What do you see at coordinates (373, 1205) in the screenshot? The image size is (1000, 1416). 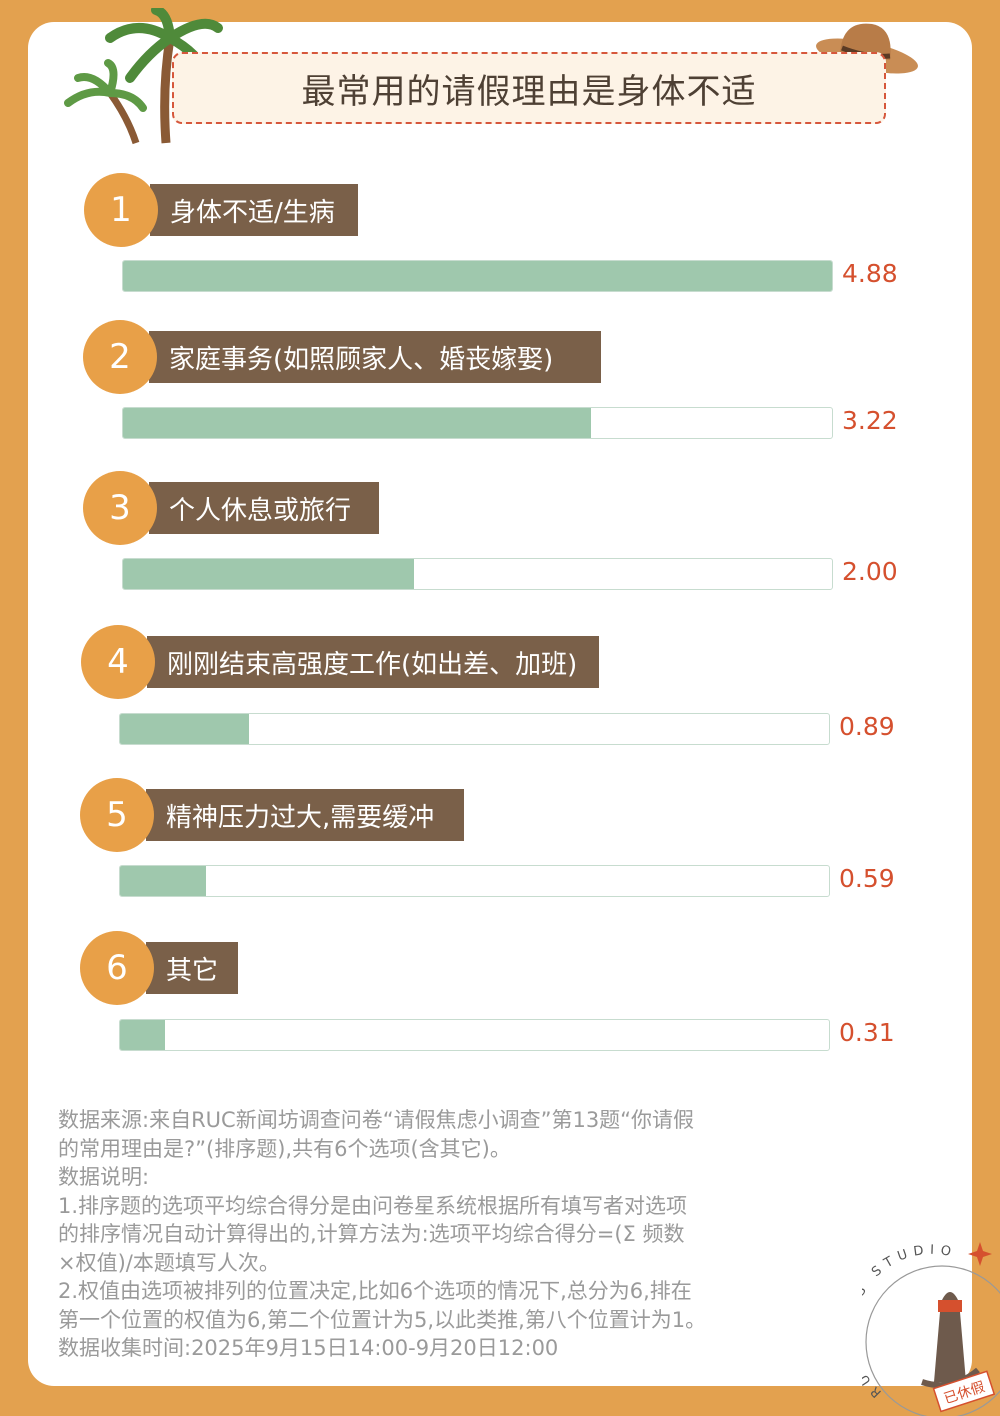 I see `note-line: 1.排序题的选项平均综合得分是由问卷星系统根据所有填写者对选项` at bounding box center [373, 1205].